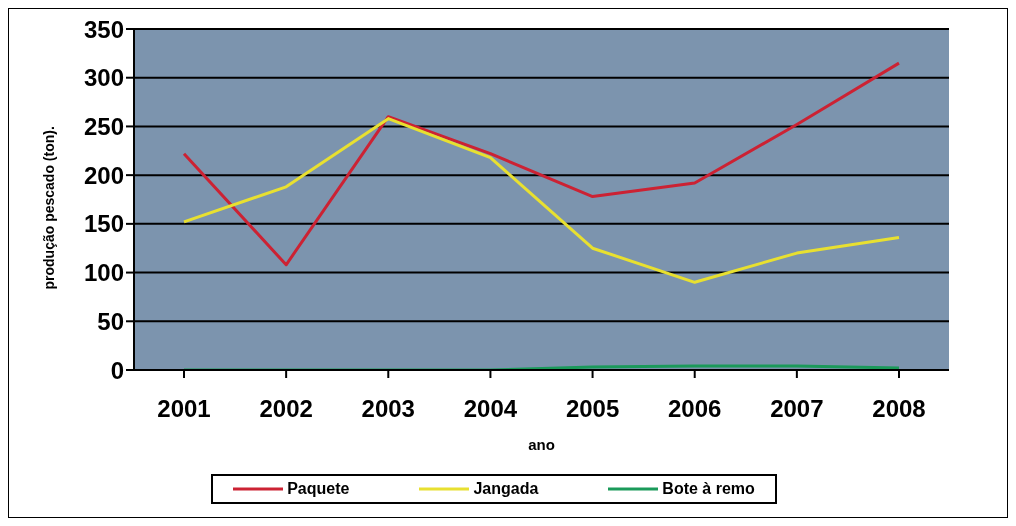  I want to click on x-axis-title: ano, so click(541, 444).